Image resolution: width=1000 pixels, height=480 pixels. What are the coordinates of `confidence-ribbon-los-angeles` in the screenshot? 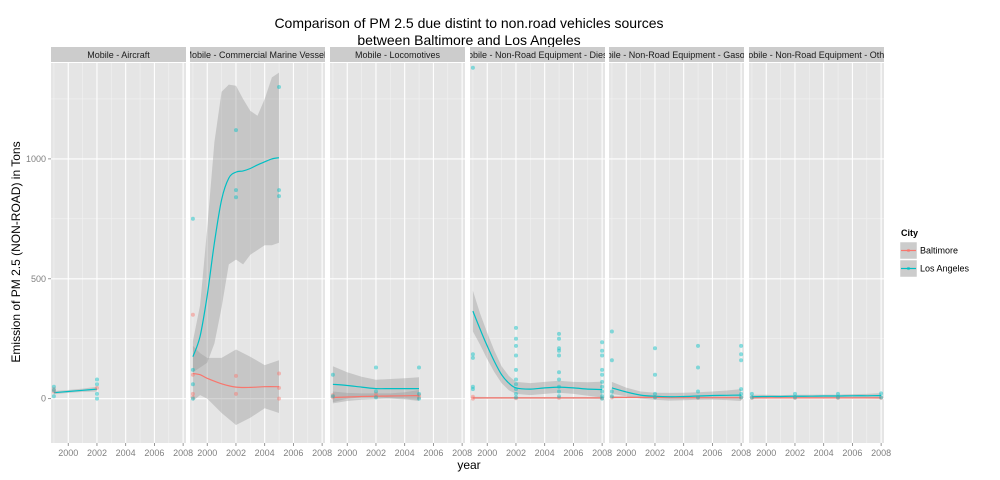 It's located at (375, 384).